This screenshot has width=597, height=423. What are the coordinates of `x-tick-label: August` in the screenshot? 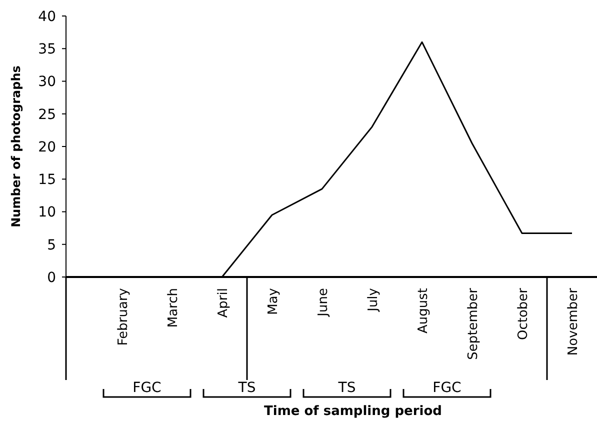 It's located at (423, 311).